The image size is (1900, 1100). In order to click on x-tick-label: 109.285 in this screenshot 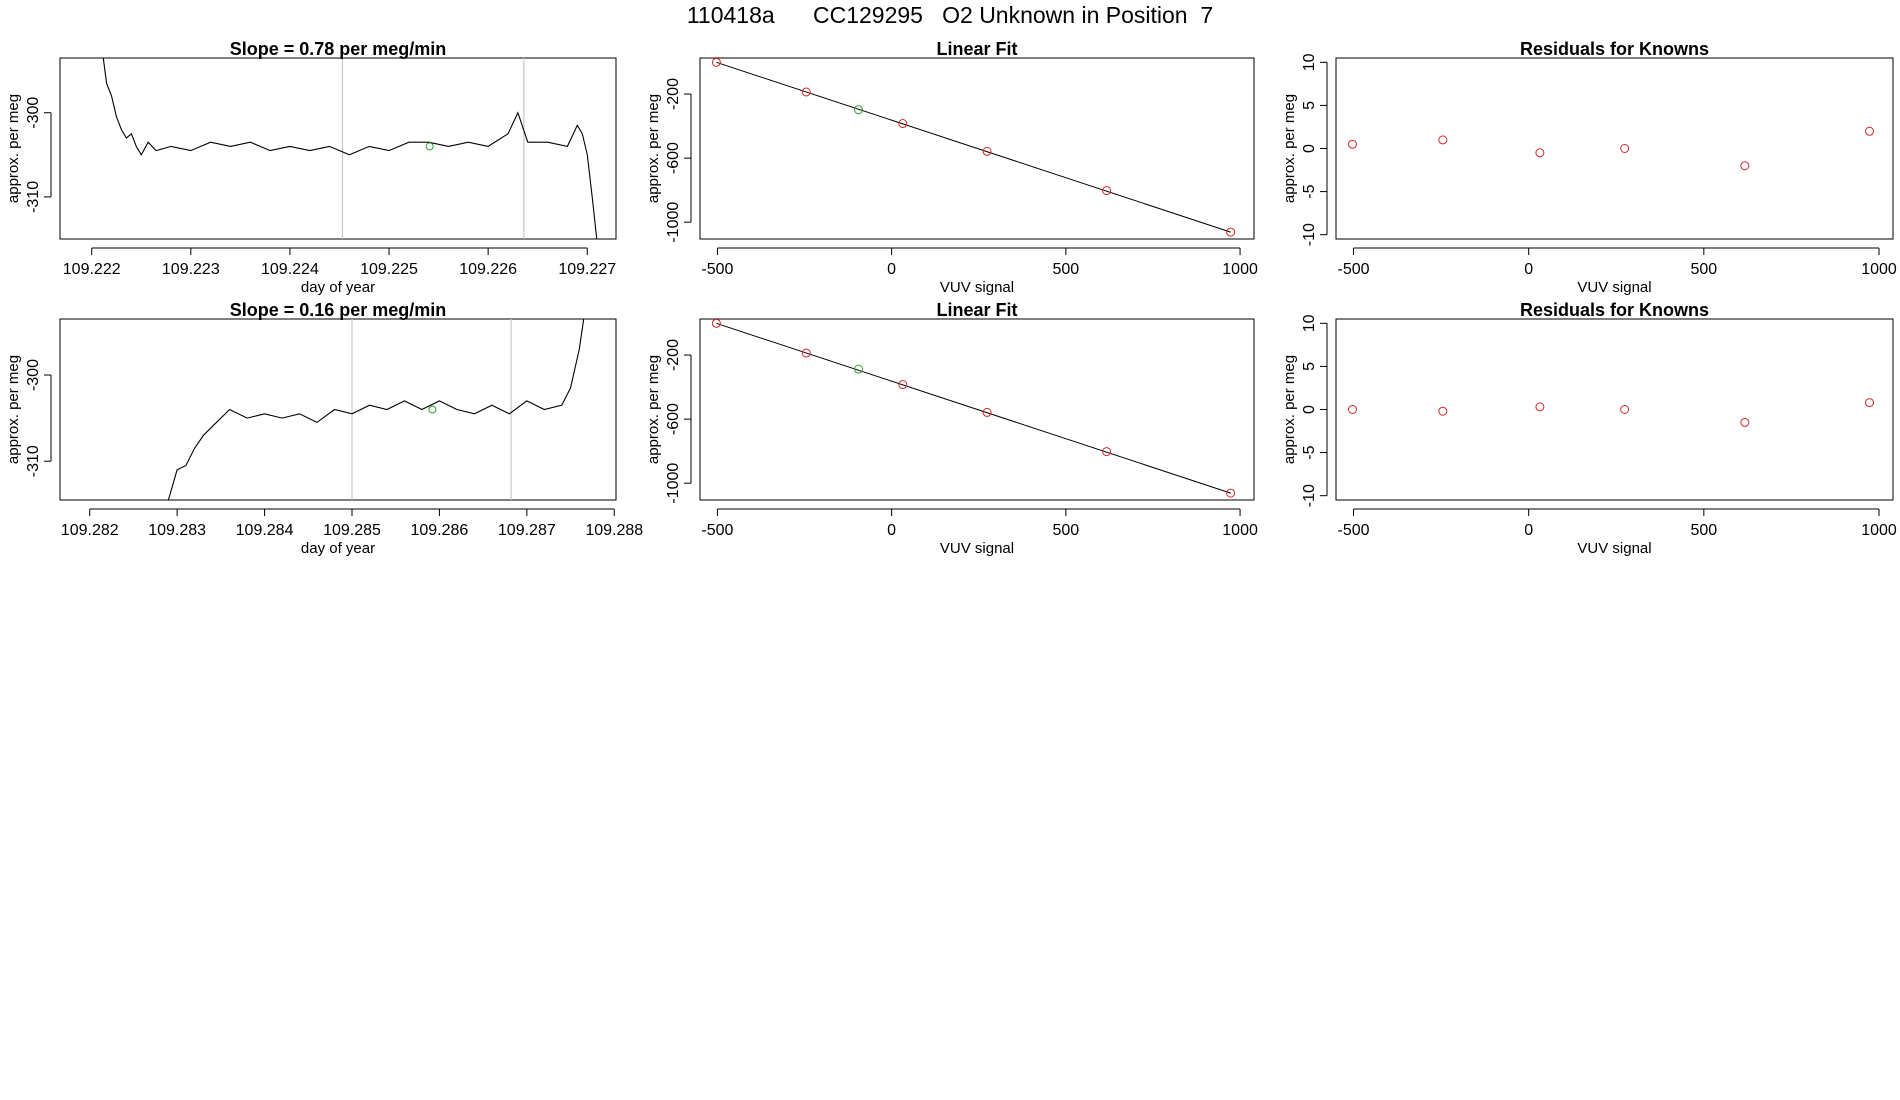, I will do `click(352, 530)`.